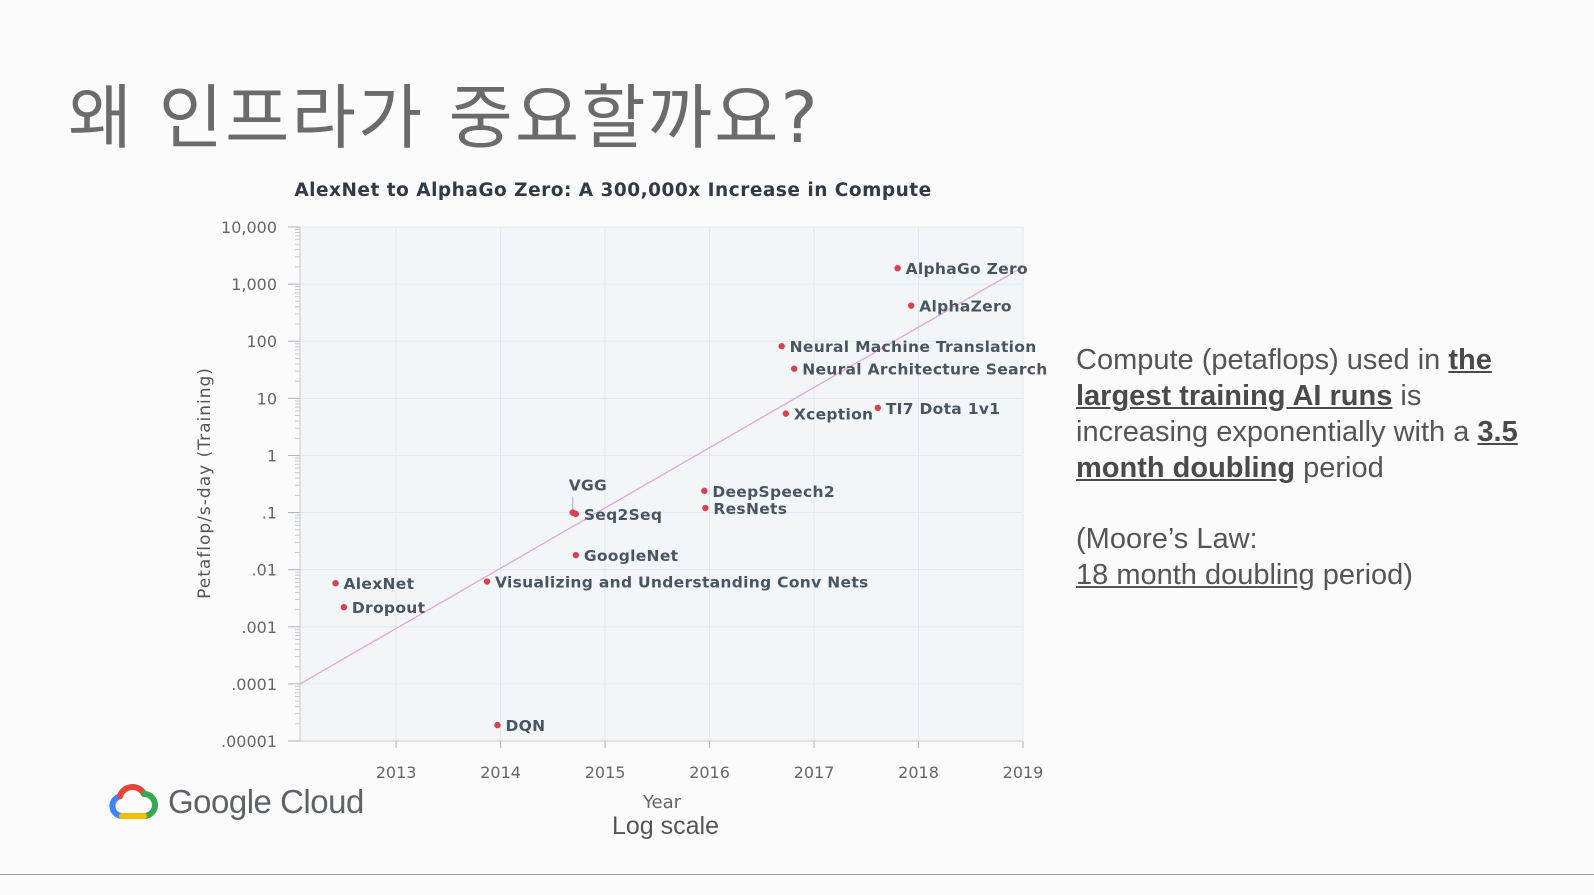 The height and width of the screenshot is (895, 1594). I want to click on y-tick-label: 1, so click(272, 455).